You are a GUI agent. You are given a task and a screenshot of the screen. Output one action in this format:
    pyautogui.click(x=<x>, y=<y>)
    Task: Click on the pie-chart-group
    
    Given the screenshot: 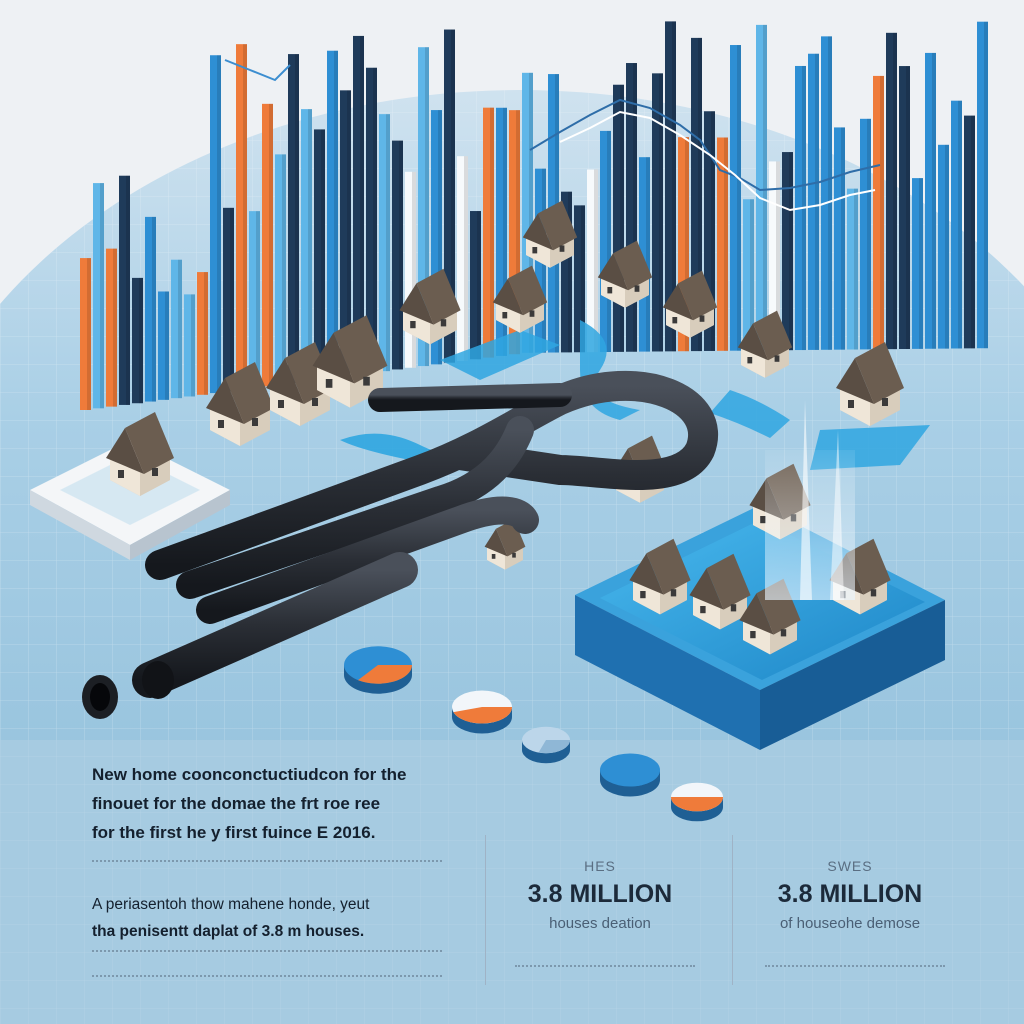 What is the action you would take?
    pyautogui.click(x=533, y=734)
    